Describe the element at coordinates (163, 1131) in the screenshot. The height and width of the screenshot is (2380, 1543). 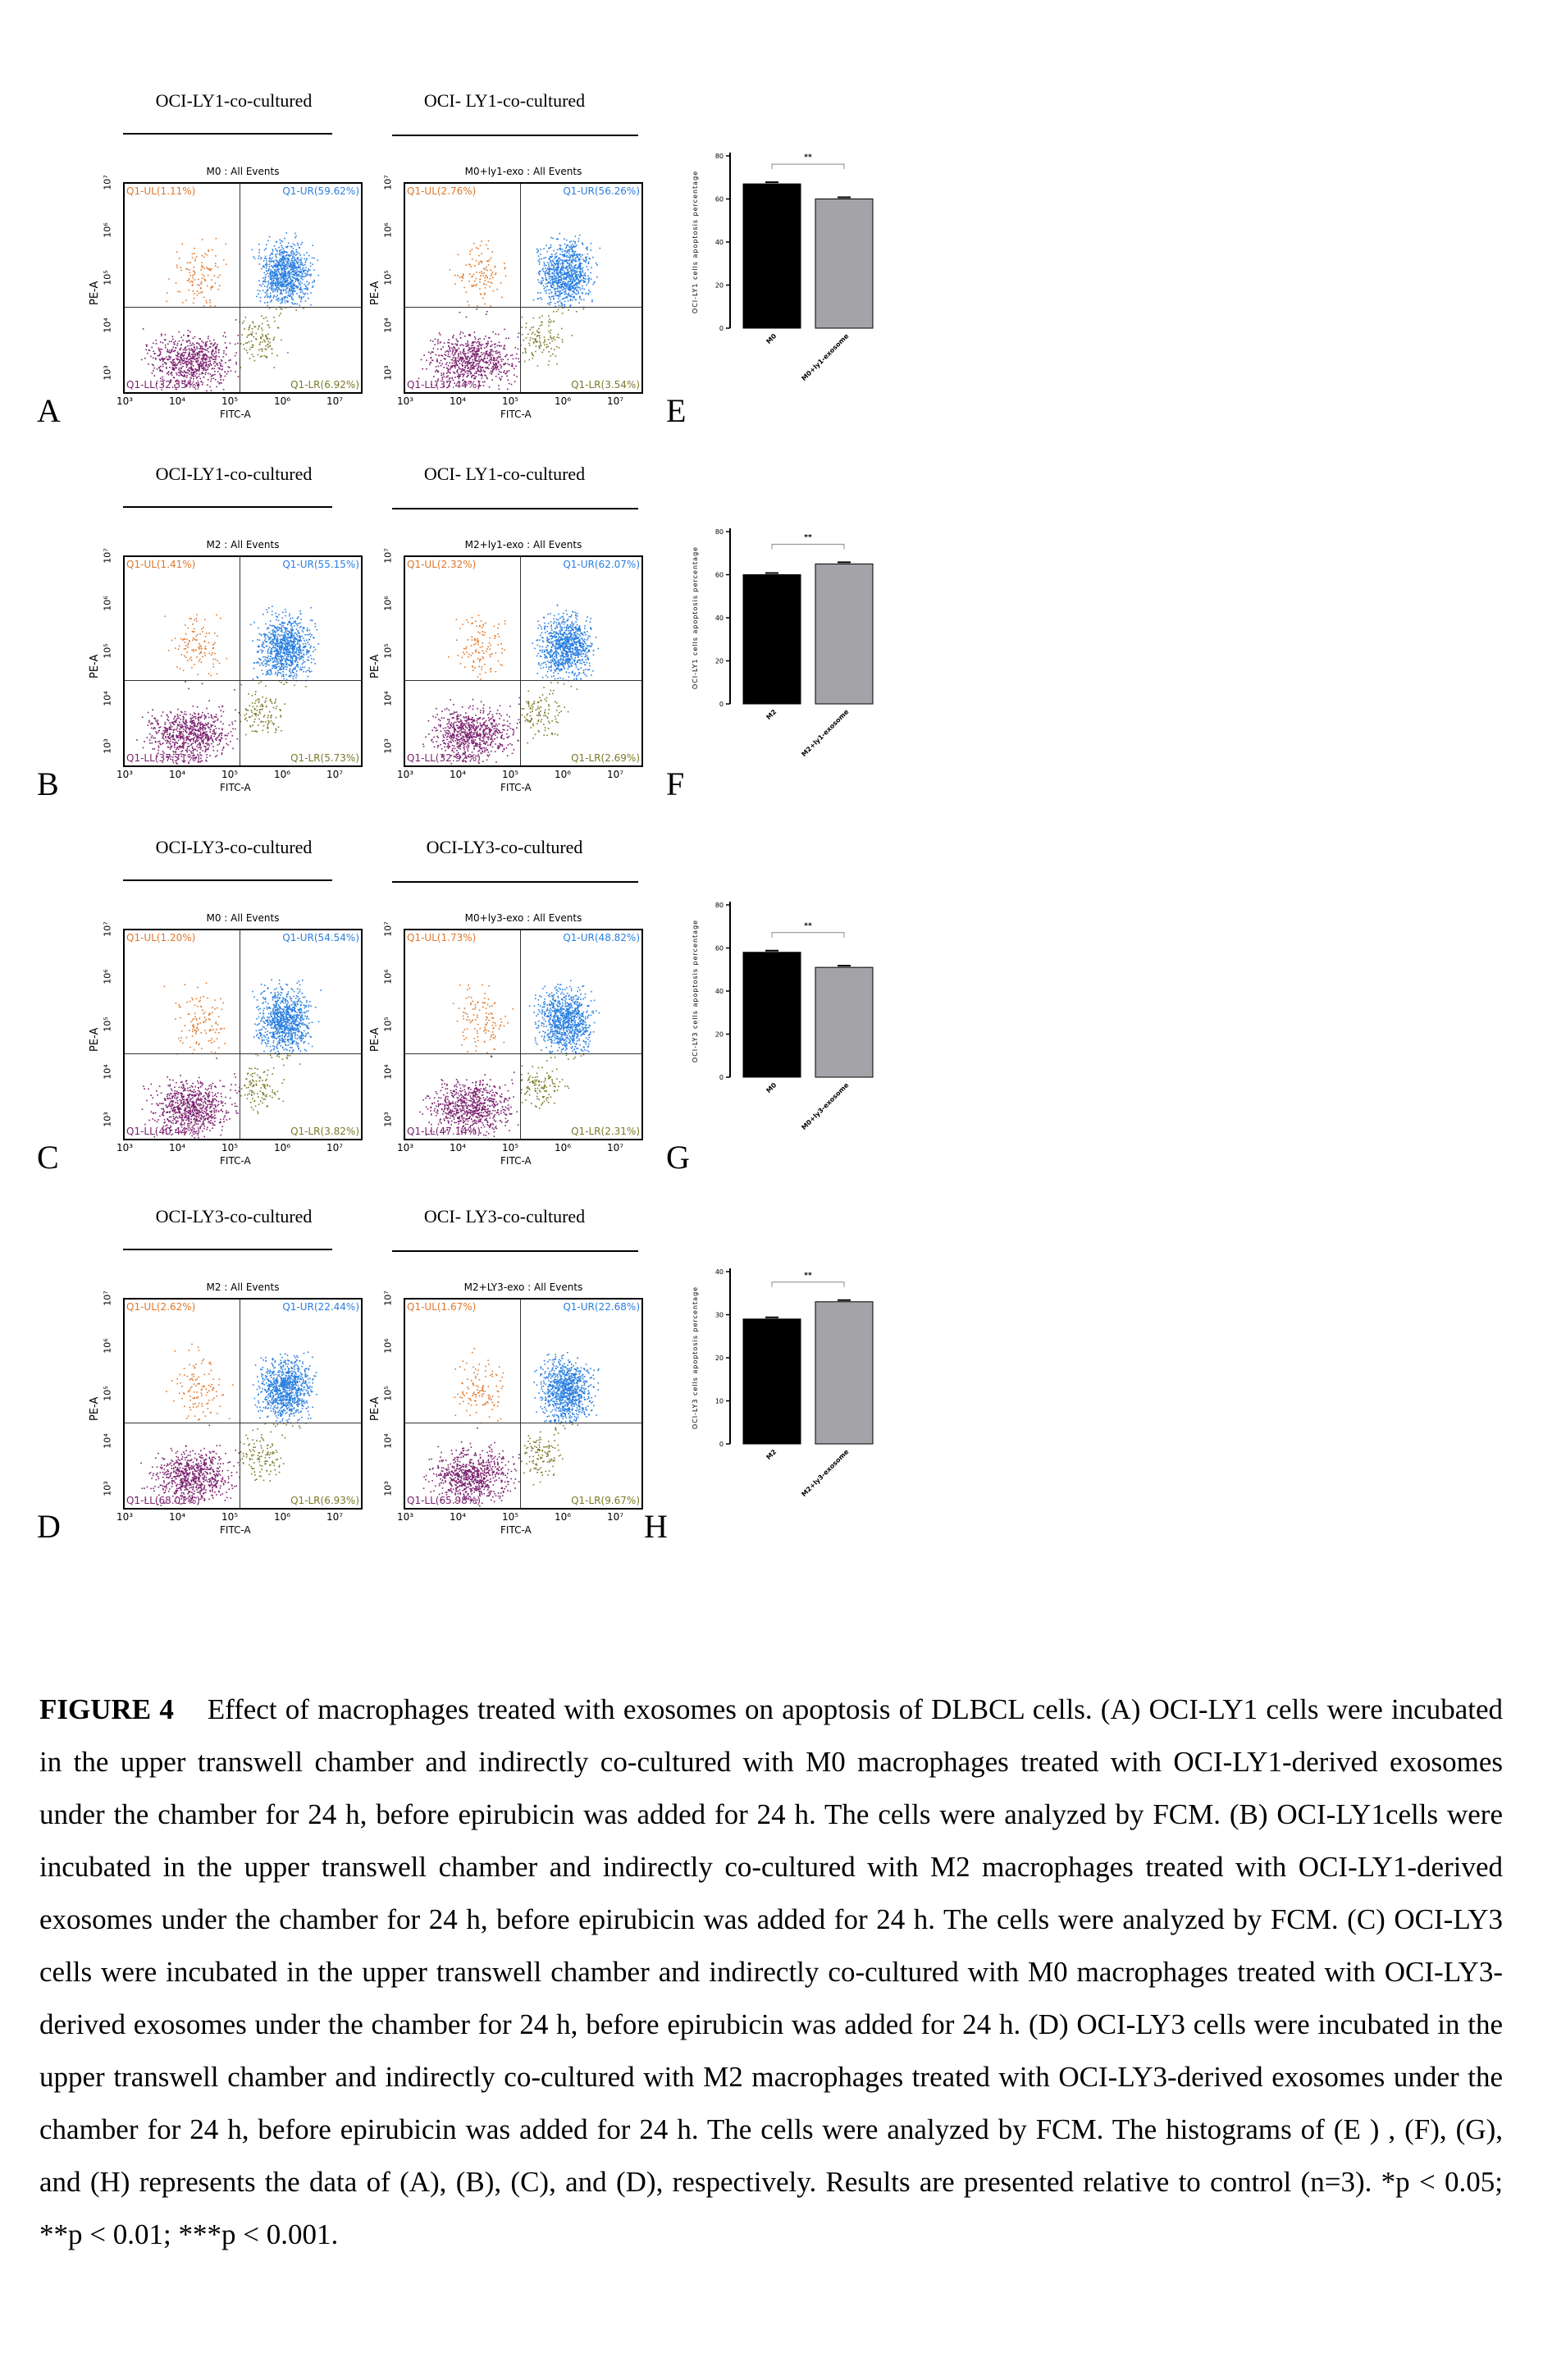
I see `quadrant-ll-label: Q1-LL(40.44%)` at that location.